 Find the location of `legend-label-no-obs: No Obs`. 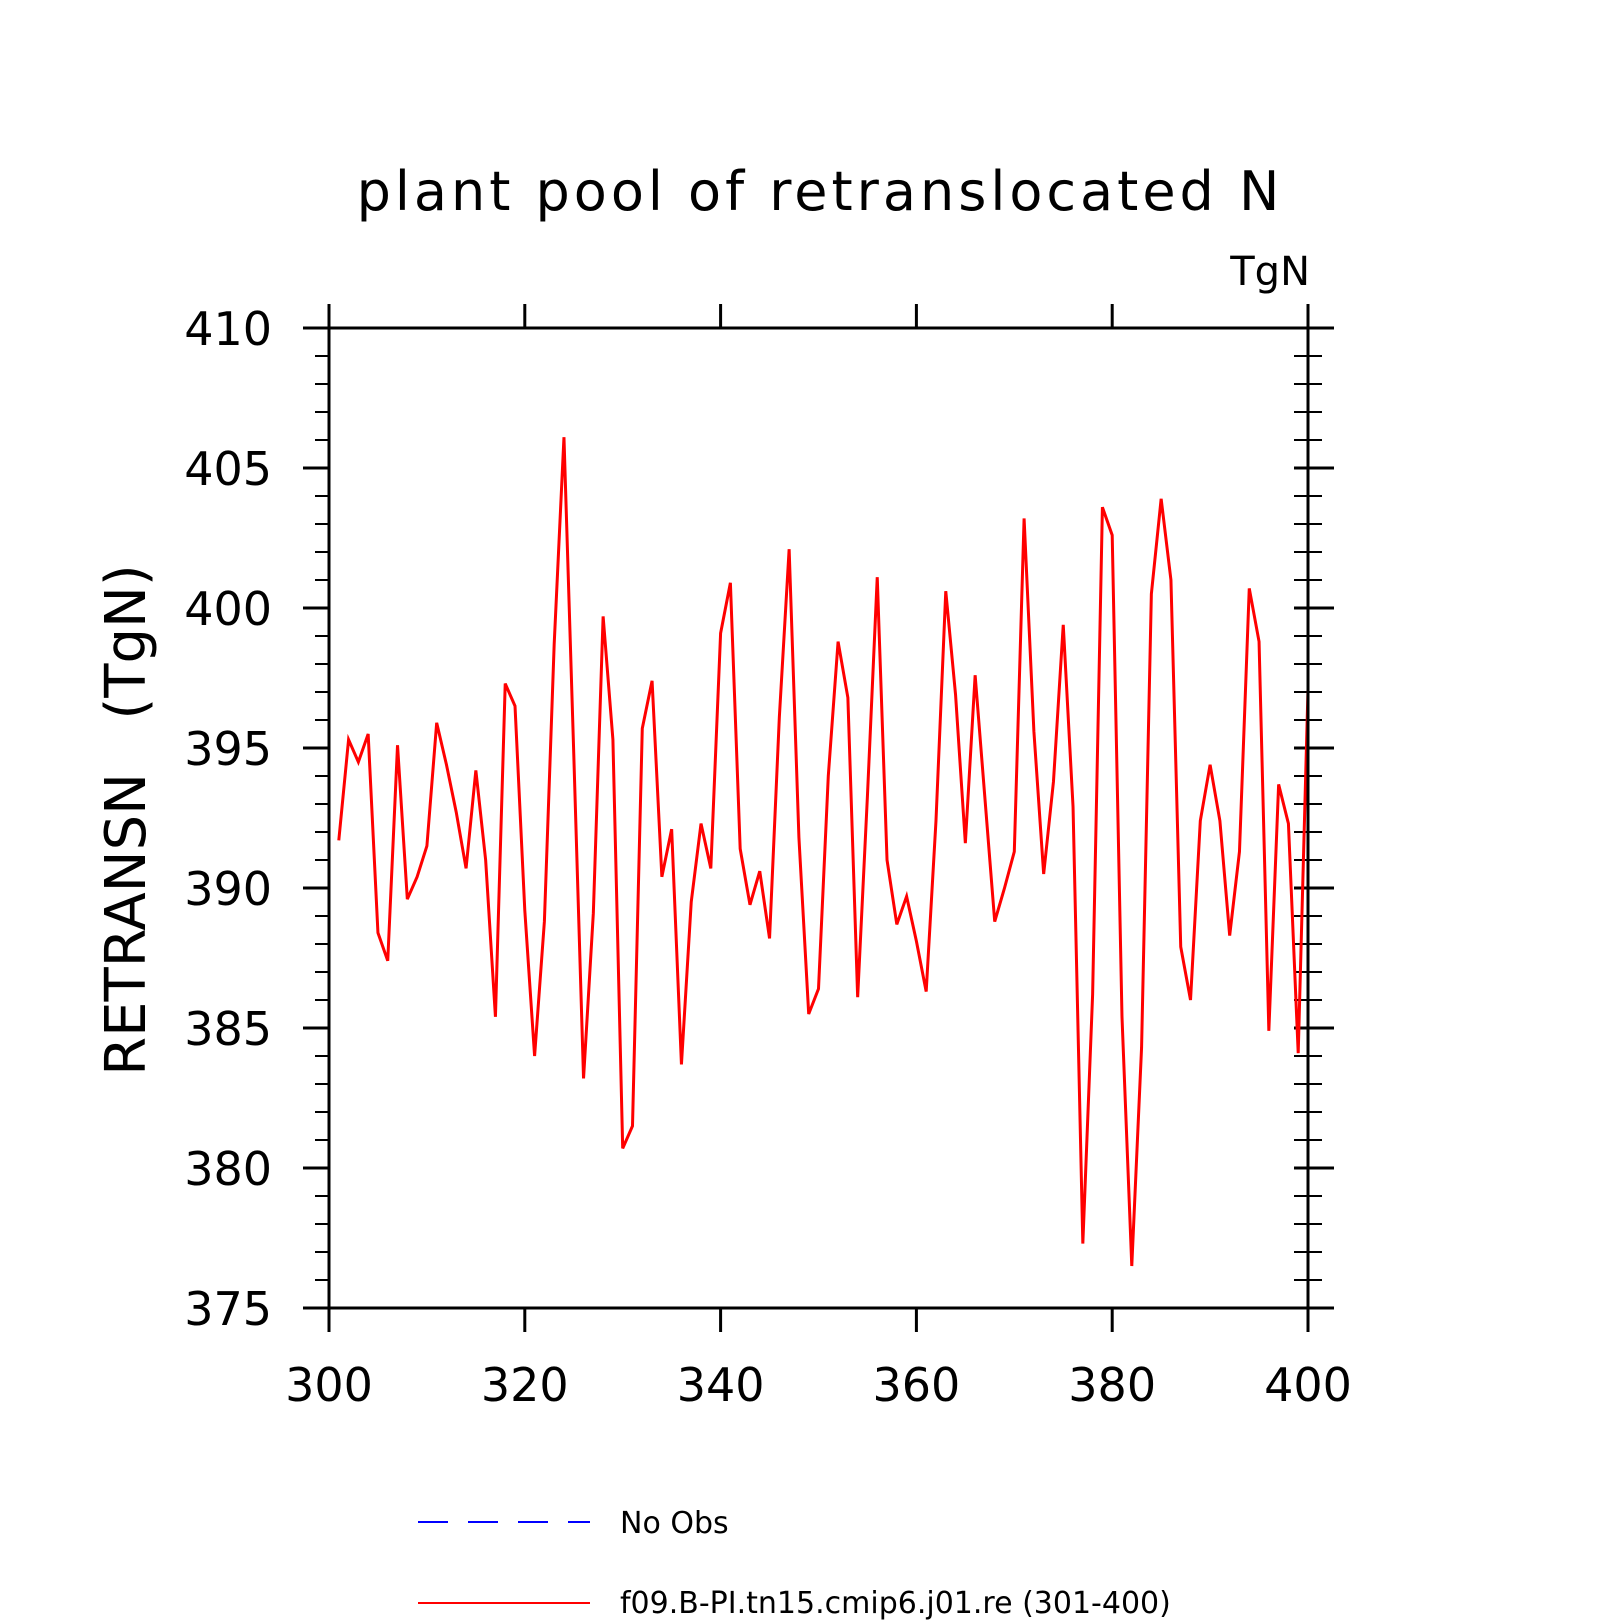

legend-label-no-obs: No Obs is located at coordinates (674, 1523).